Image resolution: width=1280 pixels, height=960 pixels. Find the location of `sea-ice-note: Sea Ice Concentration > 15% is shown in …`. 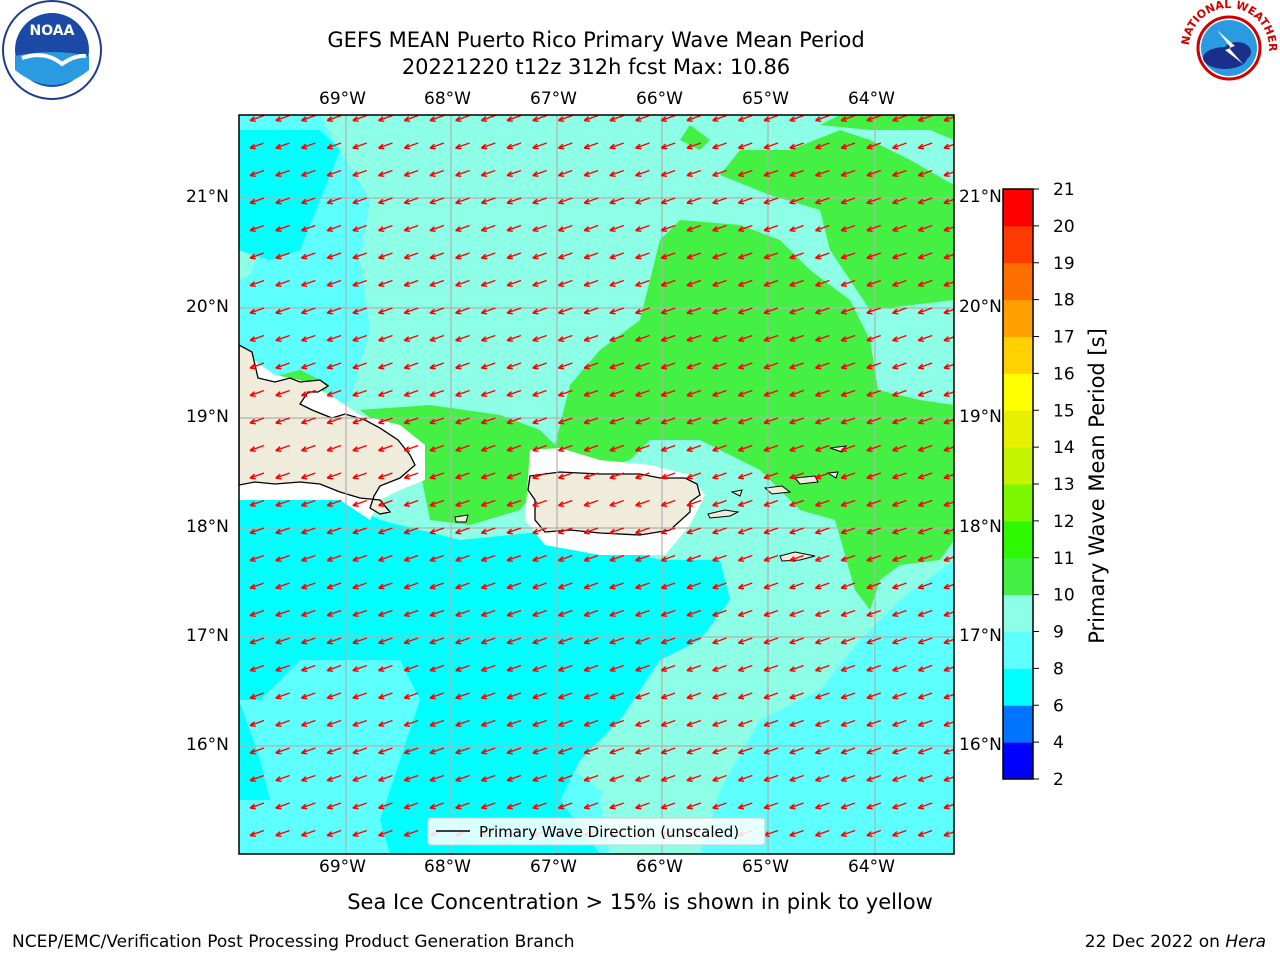

sea-ice-note: Sea Ice Concentration > 15% is shown in … is located at coordinates (640, 902).